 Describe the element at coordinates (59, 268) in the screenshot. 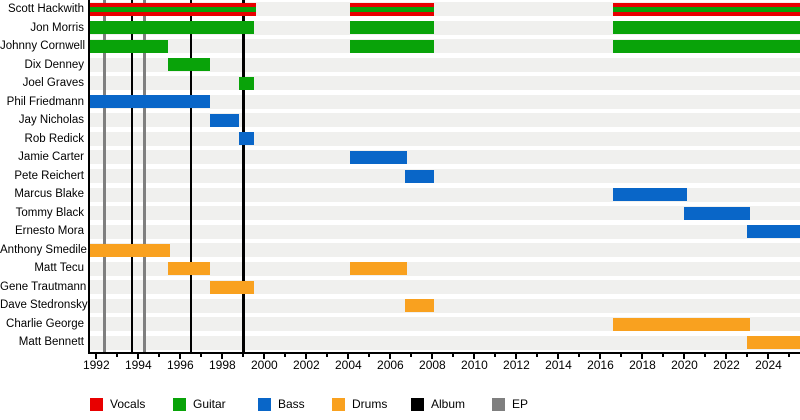

I see `member-label-matt-tecu: Matt Tecu` at that location.